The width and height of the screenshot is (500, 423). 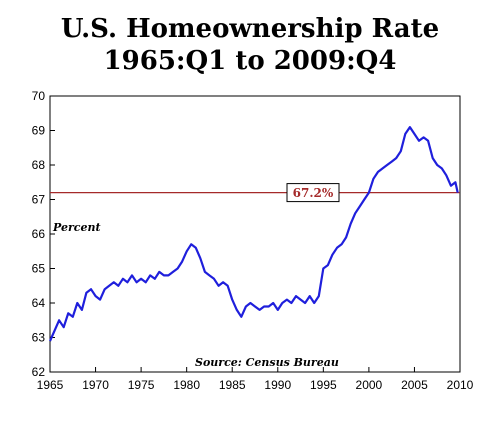 I want to click on chart-title-line2: 1965:Q1 to 2009:Q4, so click(x=250, y=61).